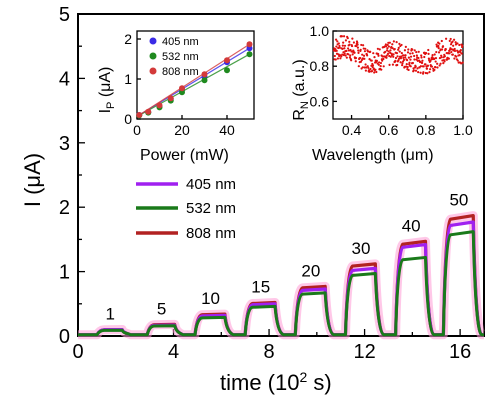  What do you see at coordinates (426, 130) in the screenshot?
I see `inset-wavelength-x-tick-label: 0.8` at bounding box center [426, 130].